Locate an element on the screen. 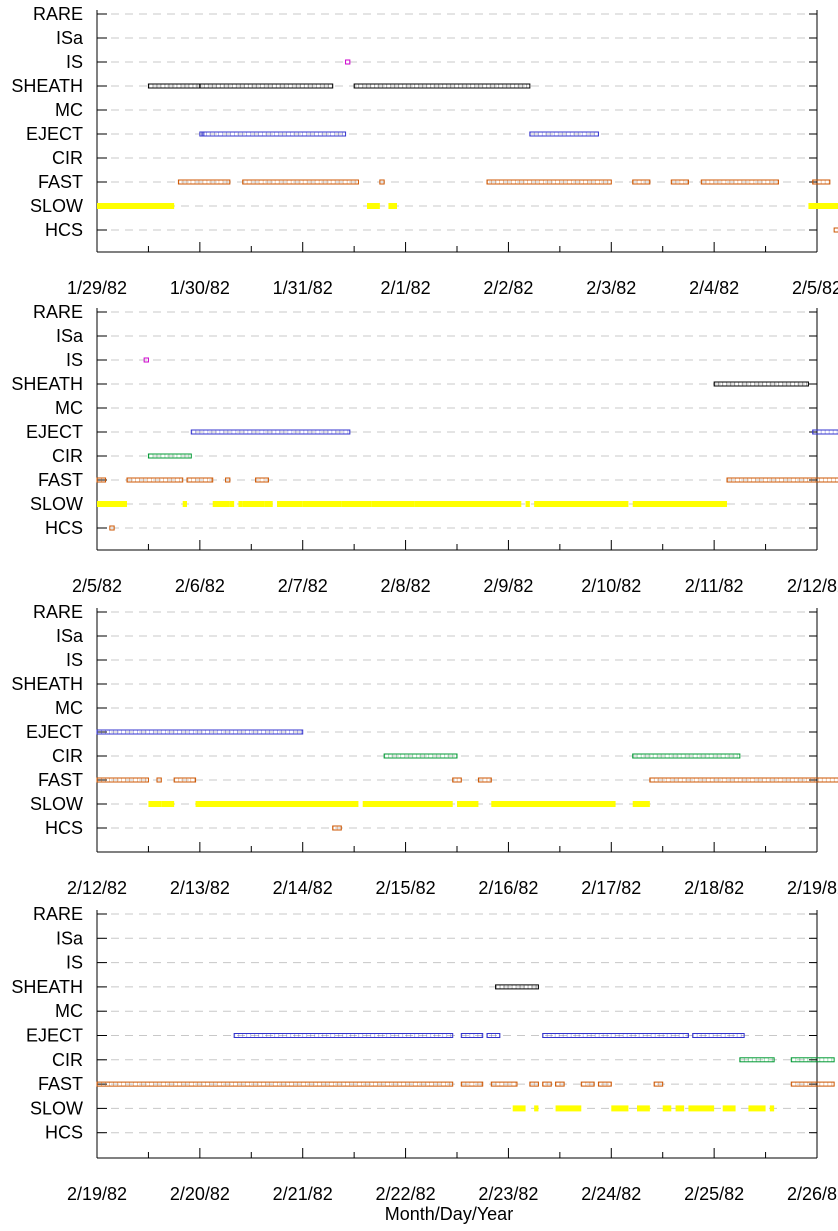 Image resolution: width=838 pixels, height=1231 pixels. y-tick-label-is: IS is located at coordinates (74, 62).